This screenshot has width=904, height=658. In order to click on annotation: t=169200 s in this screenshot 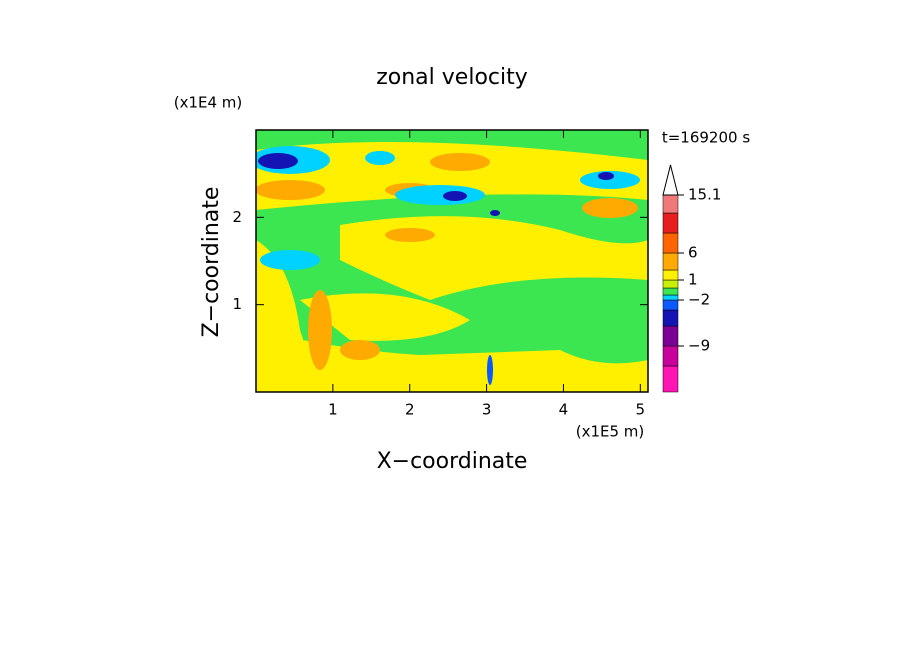, I will do `click(706, 138)`.